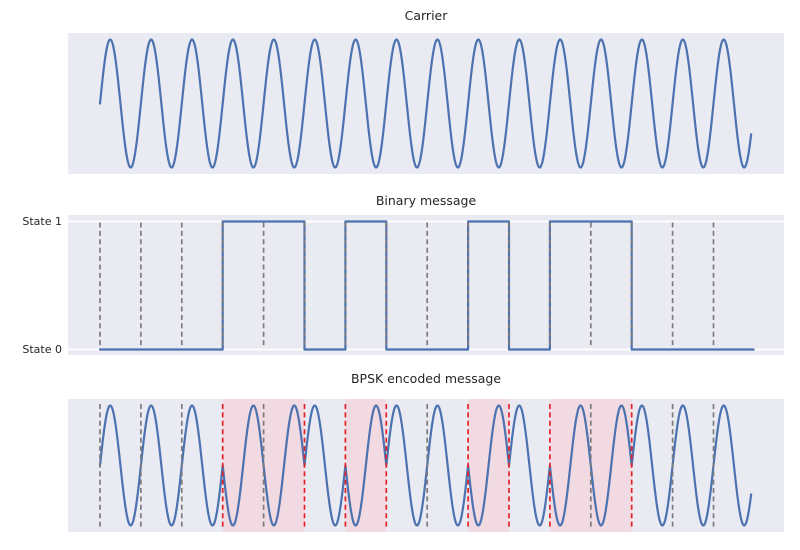 Image resolution: width=800 pixels, height=550 pixels. What do you see at coordinates (426, 200) in the screenshot?
I see `binary-message-title: Binary message` at bounding box center [426, 200].